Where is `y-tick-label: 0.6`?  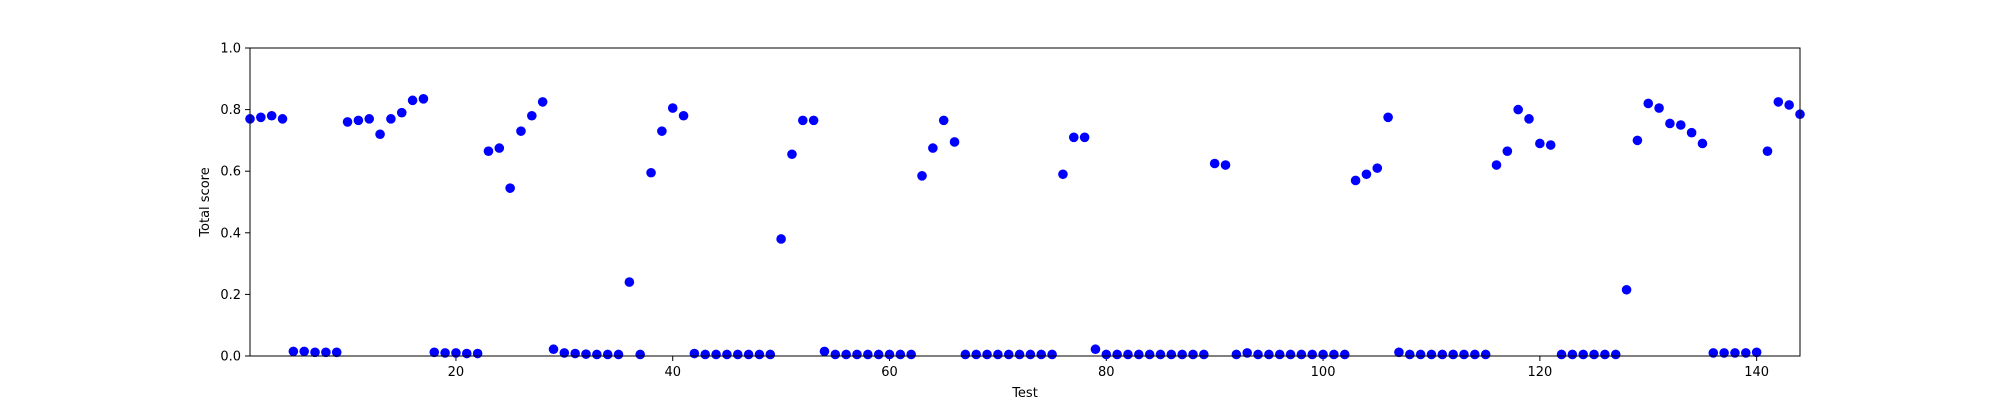
y-tick-label: 0.6 is located at coordinates (230, 172).